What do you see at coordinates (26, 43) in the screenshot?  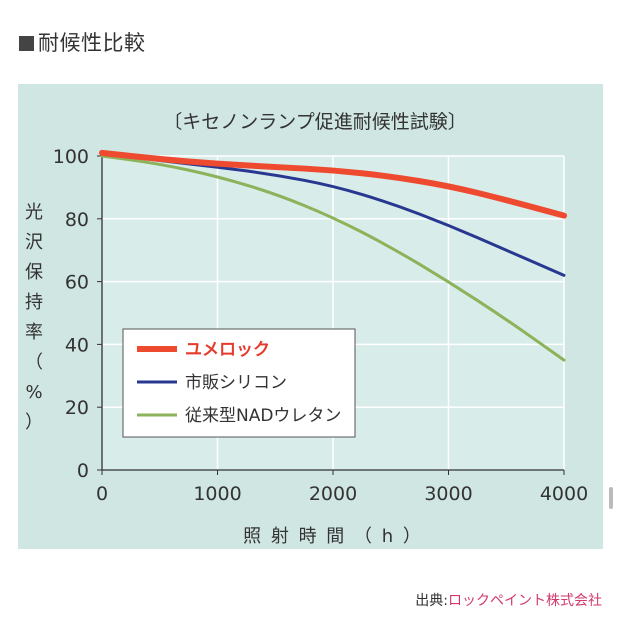 I see `square-bullet-icon` at bounding box center [26, 43].